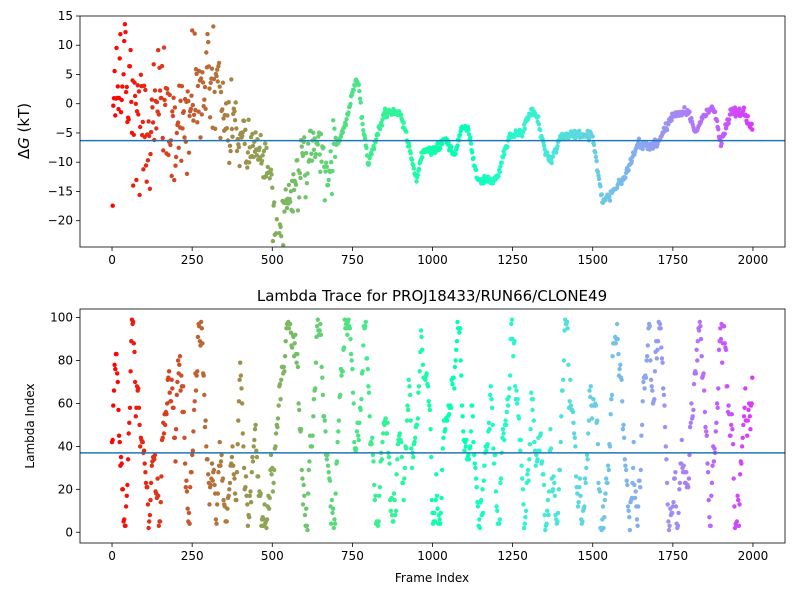 The width and height of the screenshot is (800, 600). Describe the element at coordinates (24, 131) in the screenshot. I see `dg-y-axis-label: ΔG (kT)` at that location.